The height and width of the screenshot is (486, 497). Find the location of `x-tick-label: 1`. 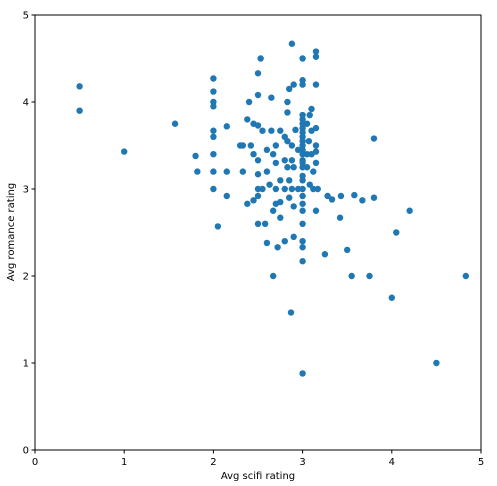

x-tick-label: 1 is located at coordinates (124, 462).